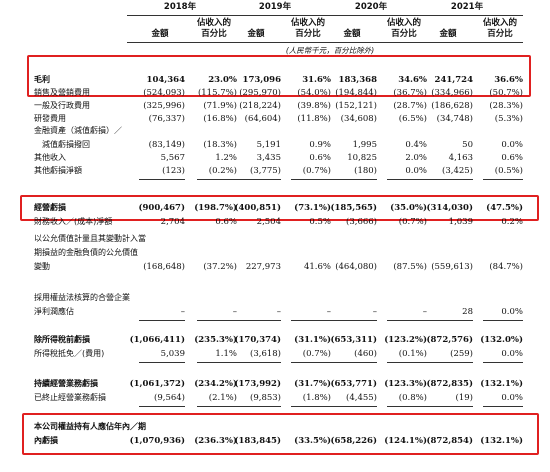 Image resolution: width=550 pixels, height=472 pixels. I want to click on row-label: 毛利, so click(42, 79).